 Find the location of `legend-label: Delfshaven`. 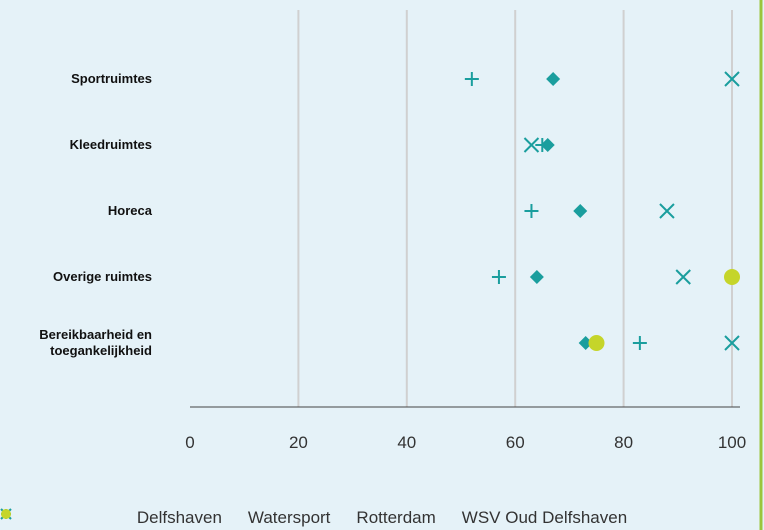

legend-label: Delfshaven is located at coordinates (179, 517).